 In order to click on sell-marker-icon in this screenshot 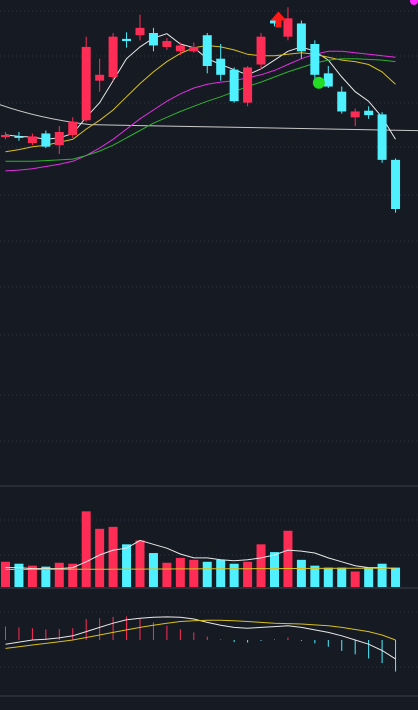, I will do `click(318, 82)`.